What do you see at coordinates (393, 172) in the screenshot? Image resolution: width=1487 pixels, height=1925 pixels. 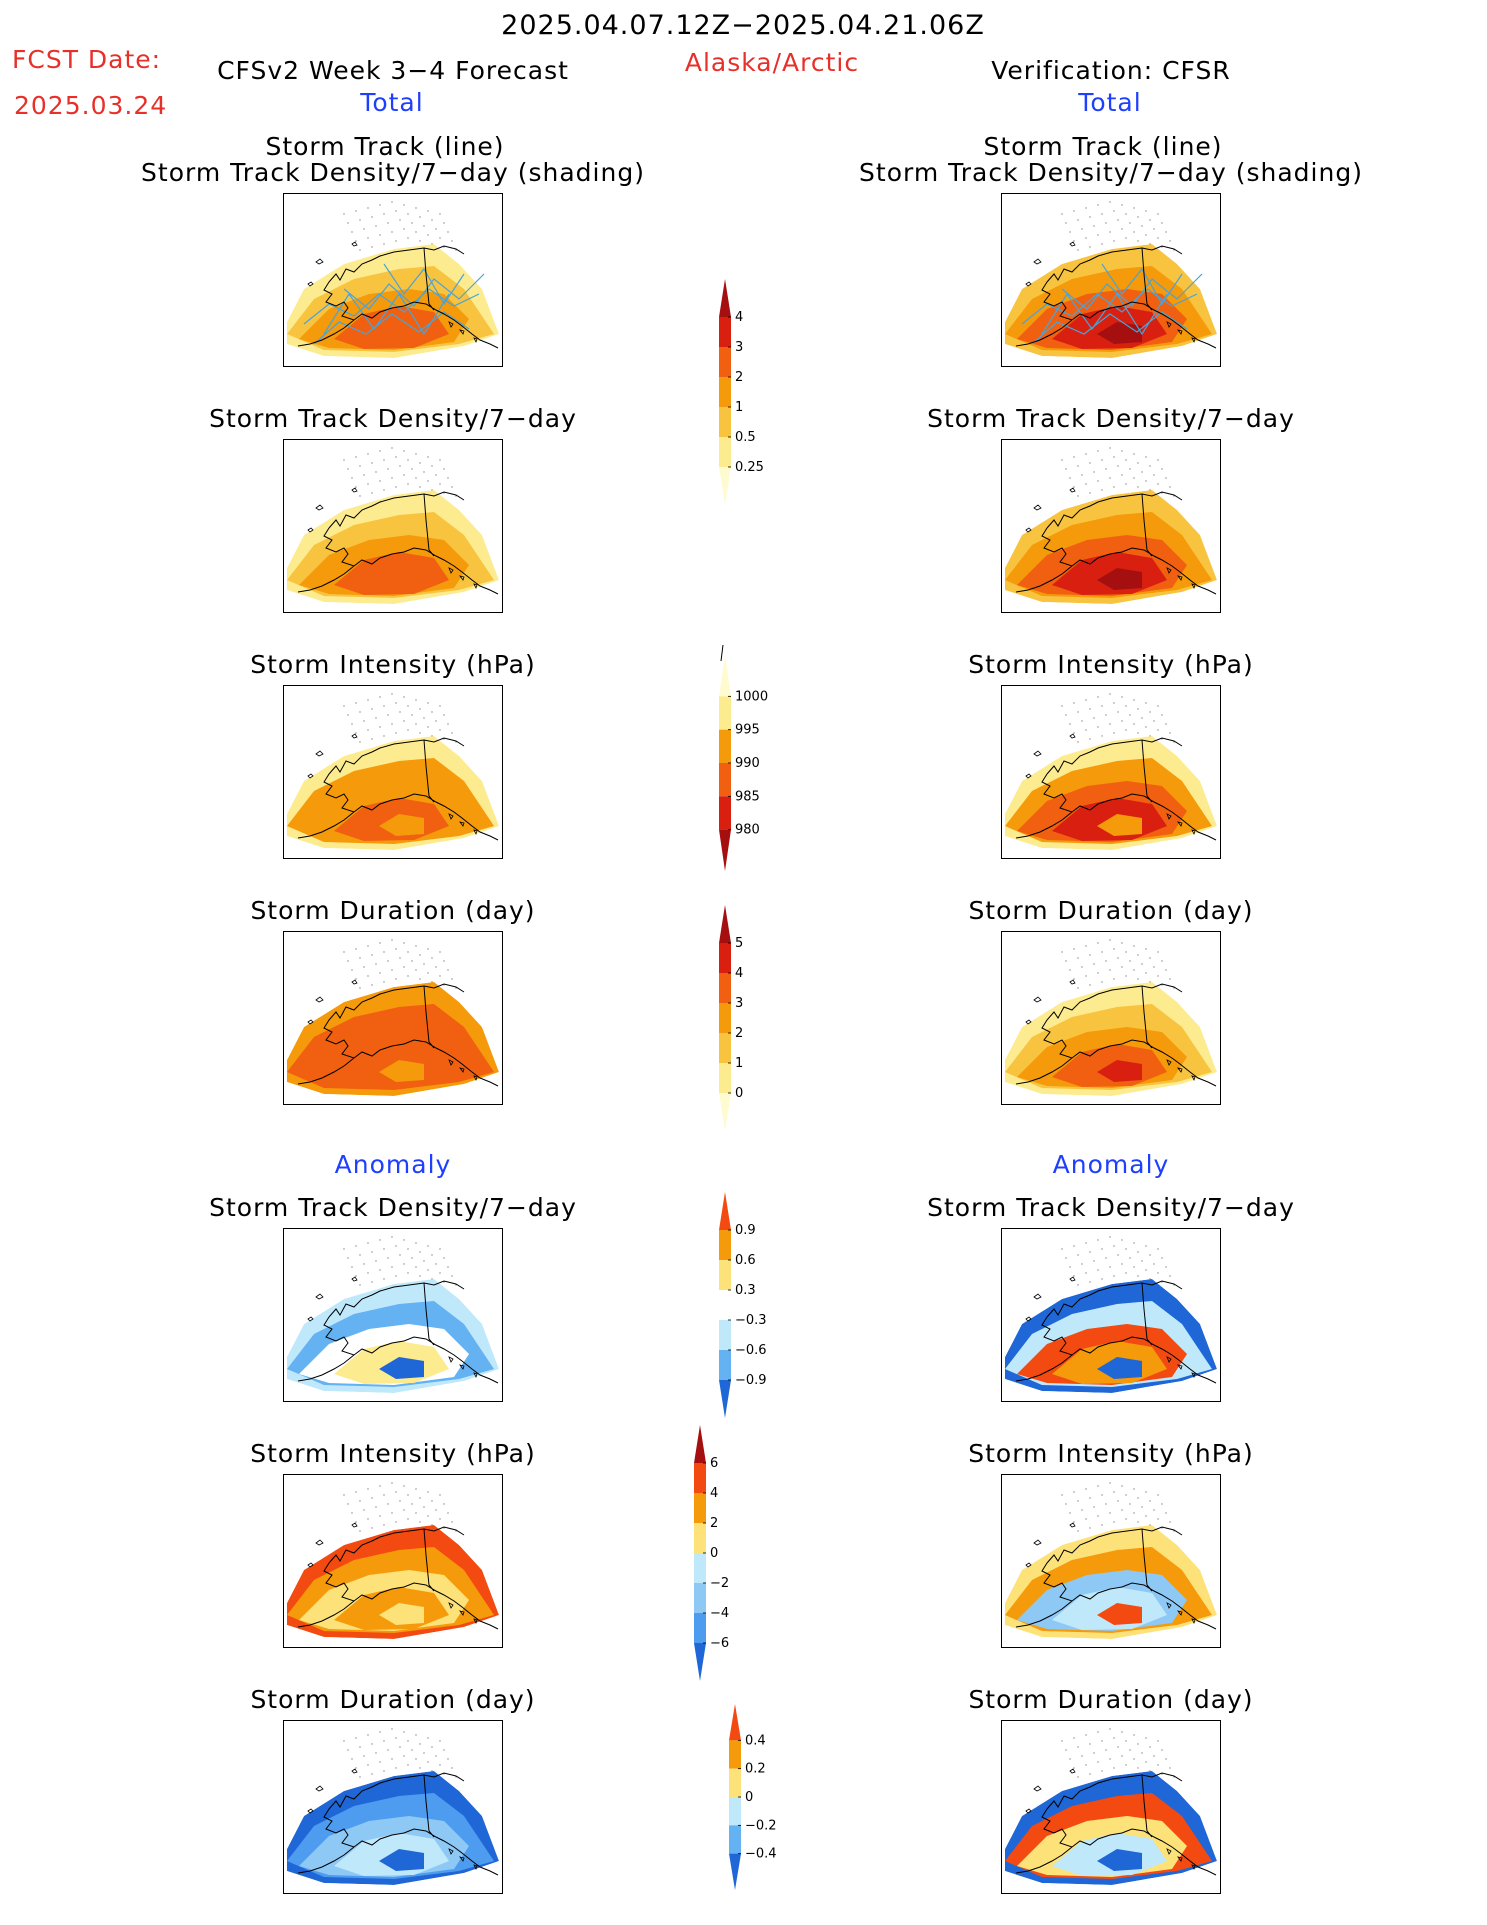 I see `title-track-shading-left: Storm Track Density/7−day (shading)` at bounding box center [393, 172].